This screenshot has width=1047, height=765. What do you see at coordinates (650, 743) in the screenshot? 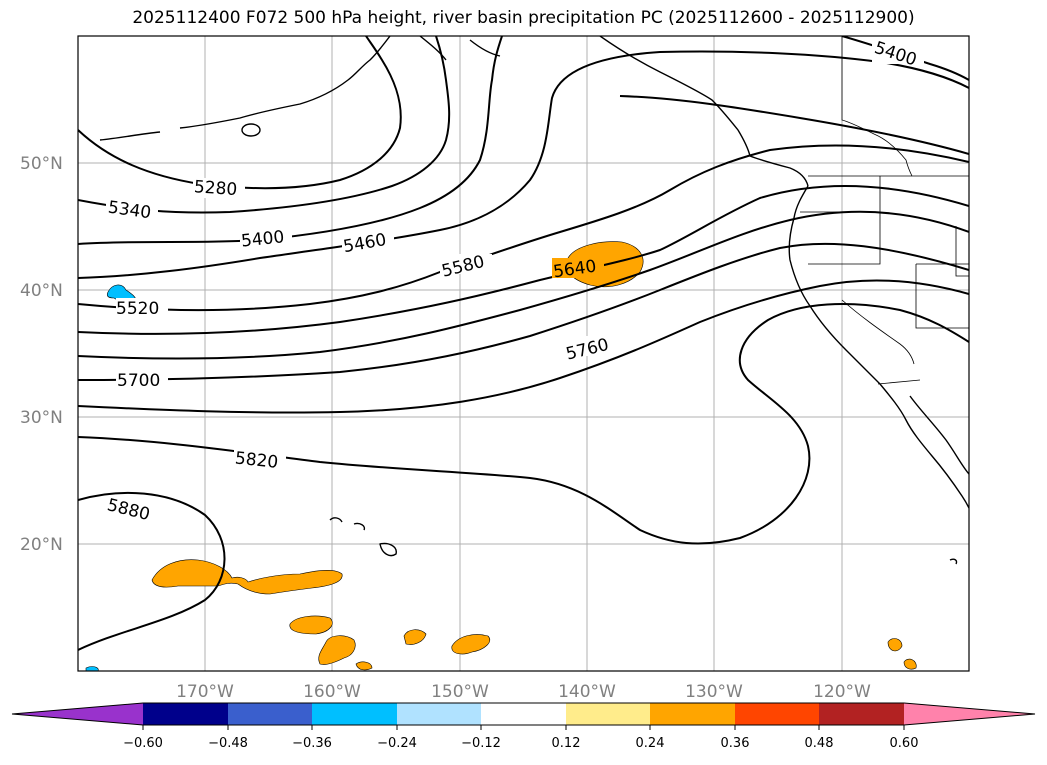
I see `colorbar-tick-label: 0.24` at bounding box center [650, 743].